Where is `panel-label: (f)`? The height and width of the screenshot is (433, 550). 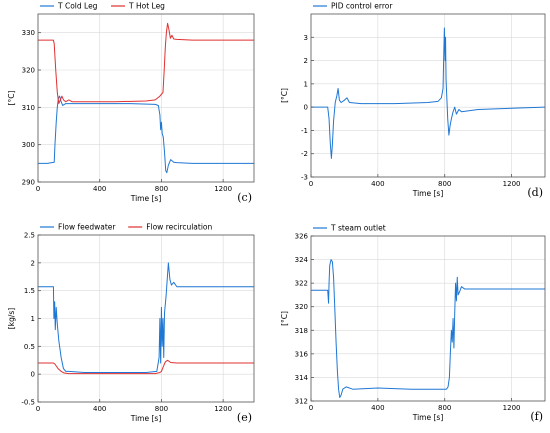
panel-label: (f) is located at coordinates (536, 416).